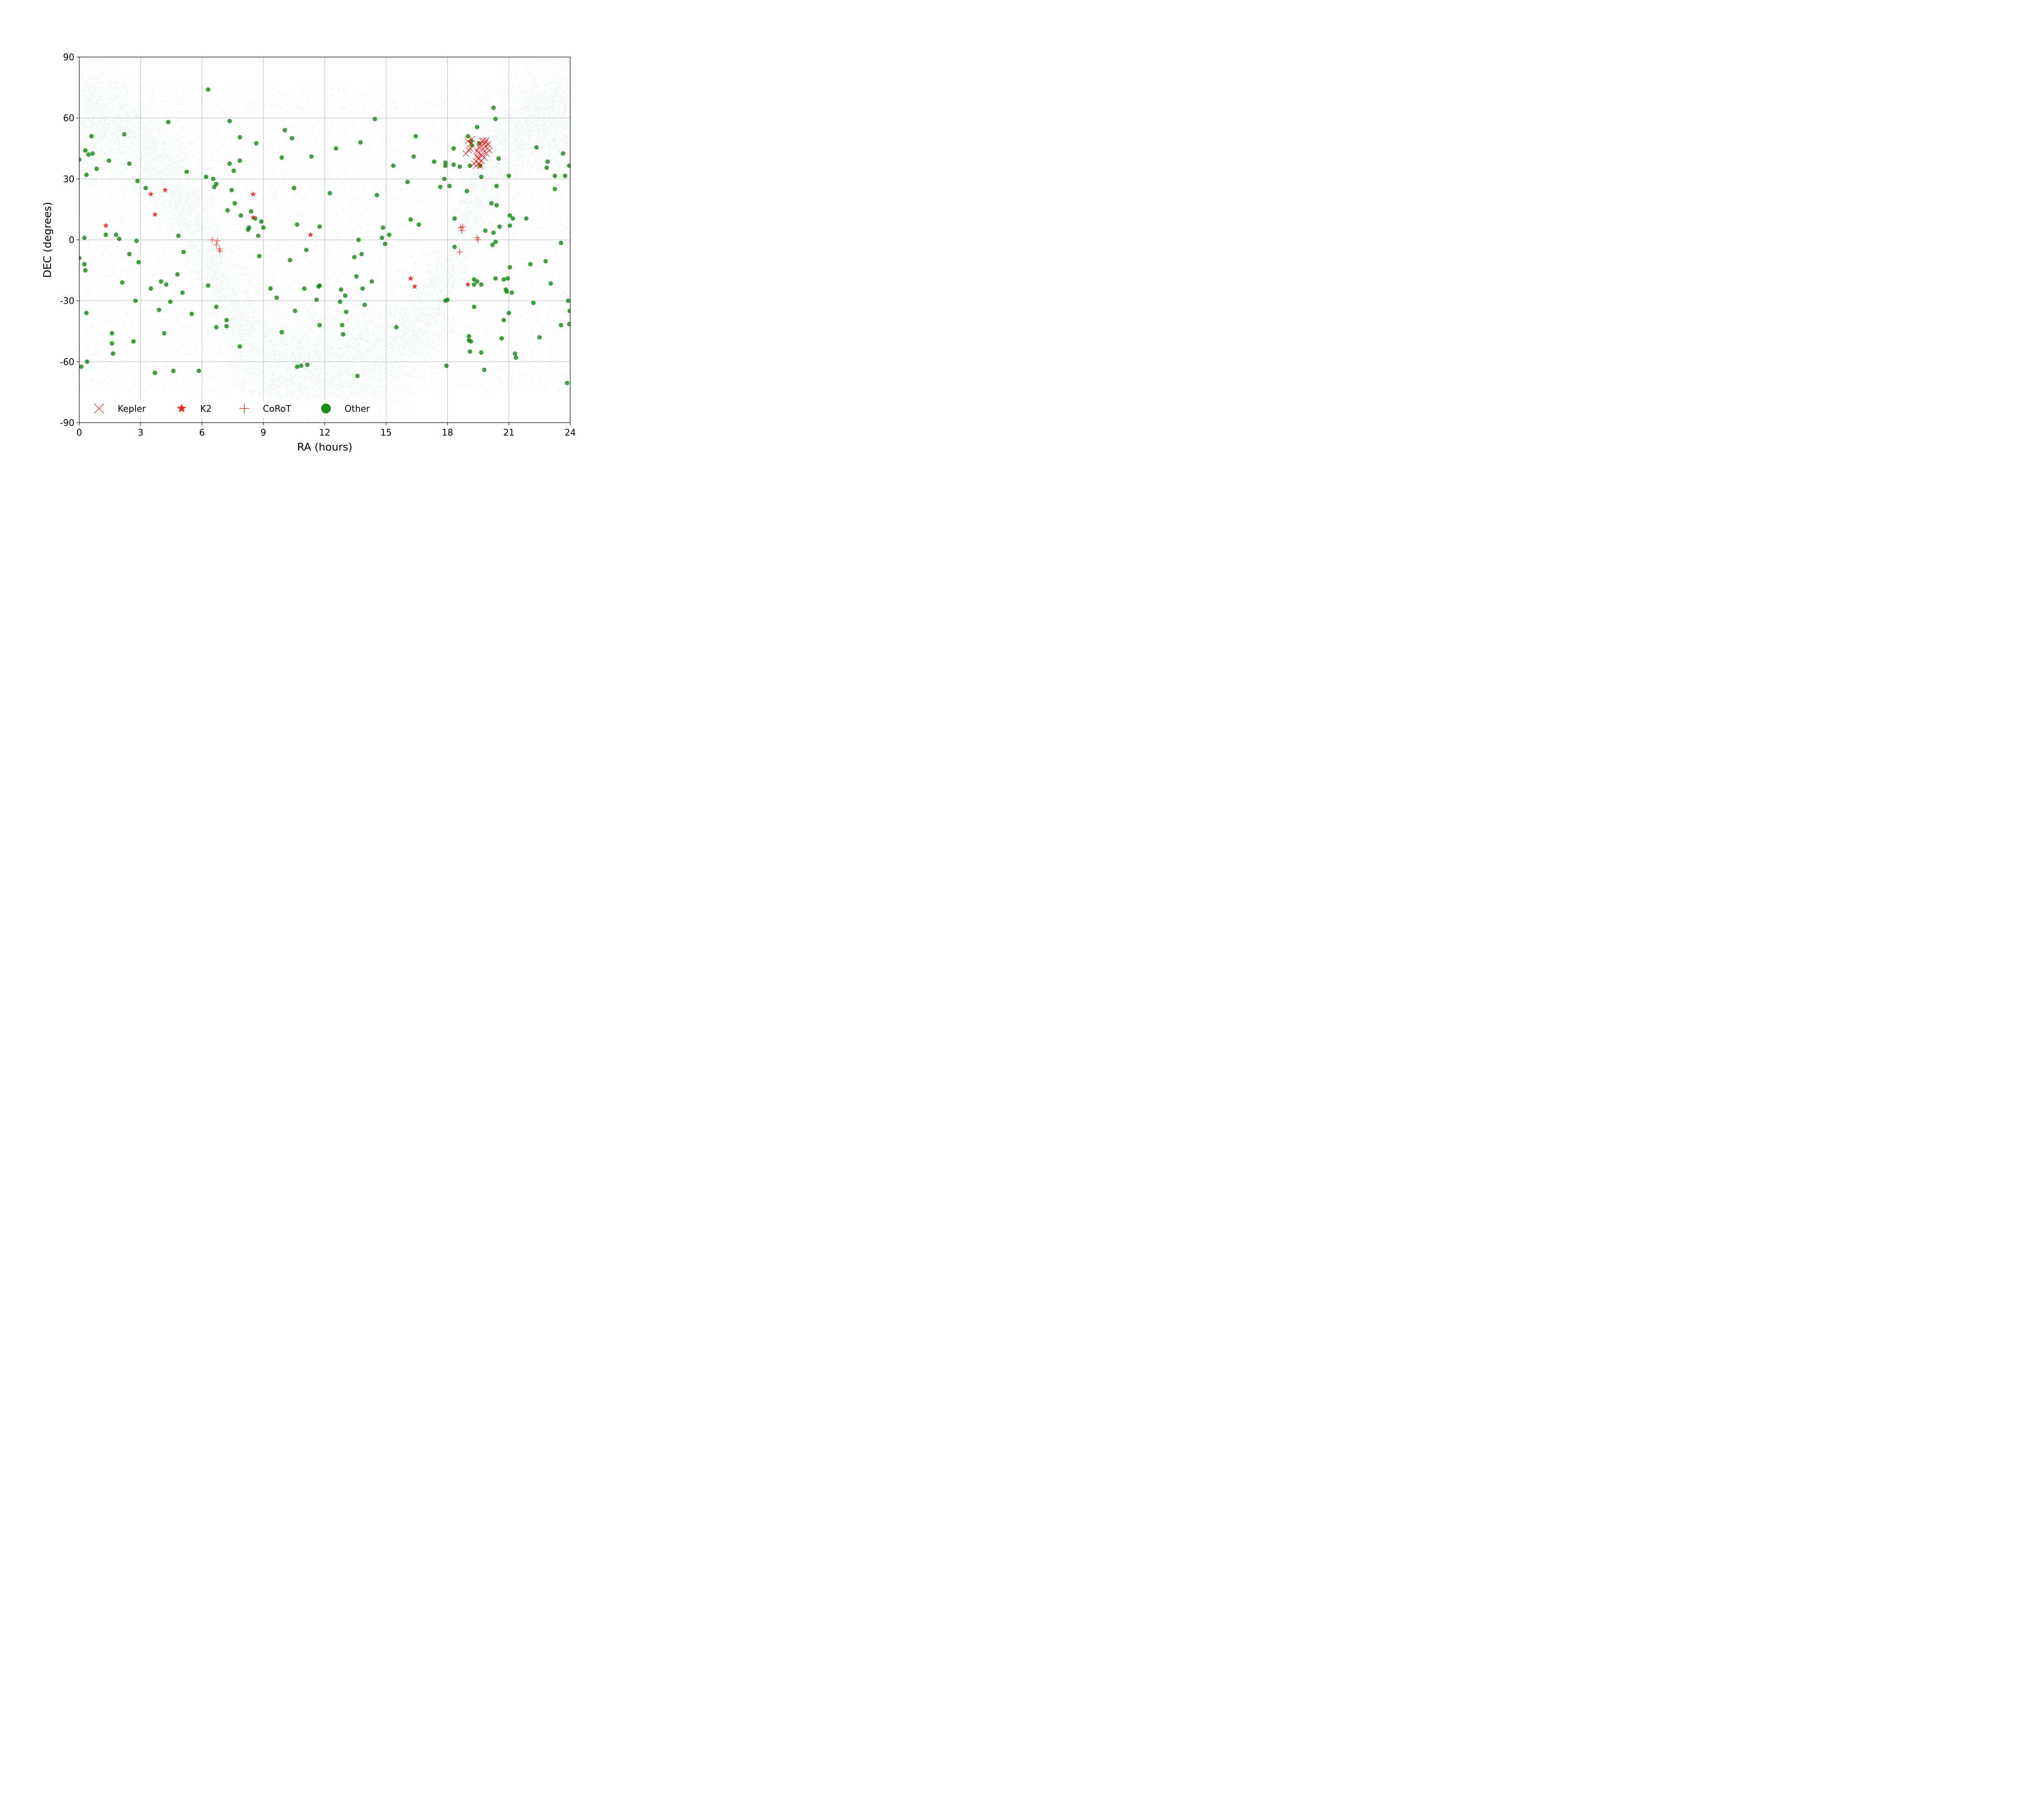  What do you see at coordinates (141, 433) in the screenshot?
I see `x-tick-label: 3` at bounding box center [141, 433].